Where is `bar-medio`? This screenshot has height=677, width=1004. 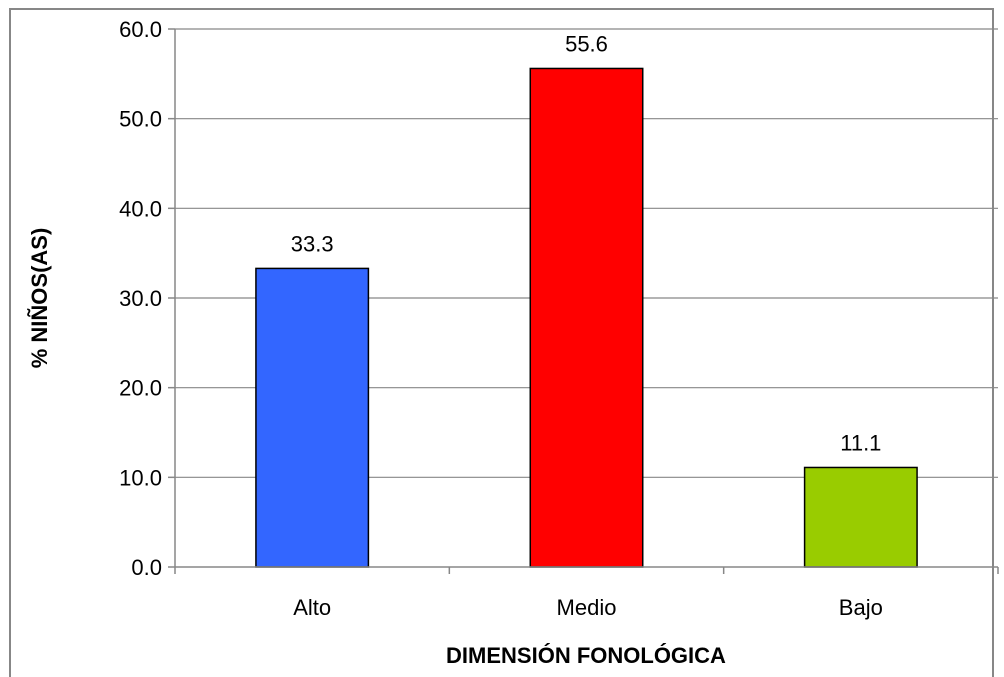 bar-medio is located at coordinates (586, 317).